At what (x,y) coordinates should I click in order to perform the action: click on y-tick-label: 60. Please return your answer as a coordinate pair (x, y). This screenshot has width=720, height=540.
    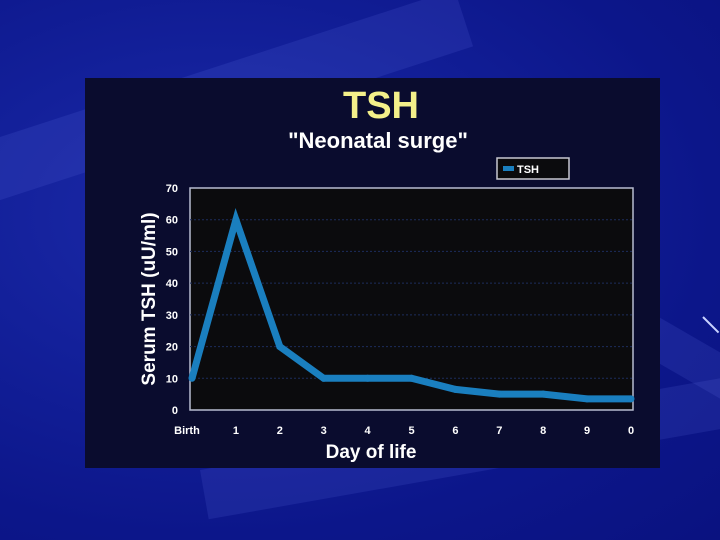
    Looking at the image, I should click on (172, 221).